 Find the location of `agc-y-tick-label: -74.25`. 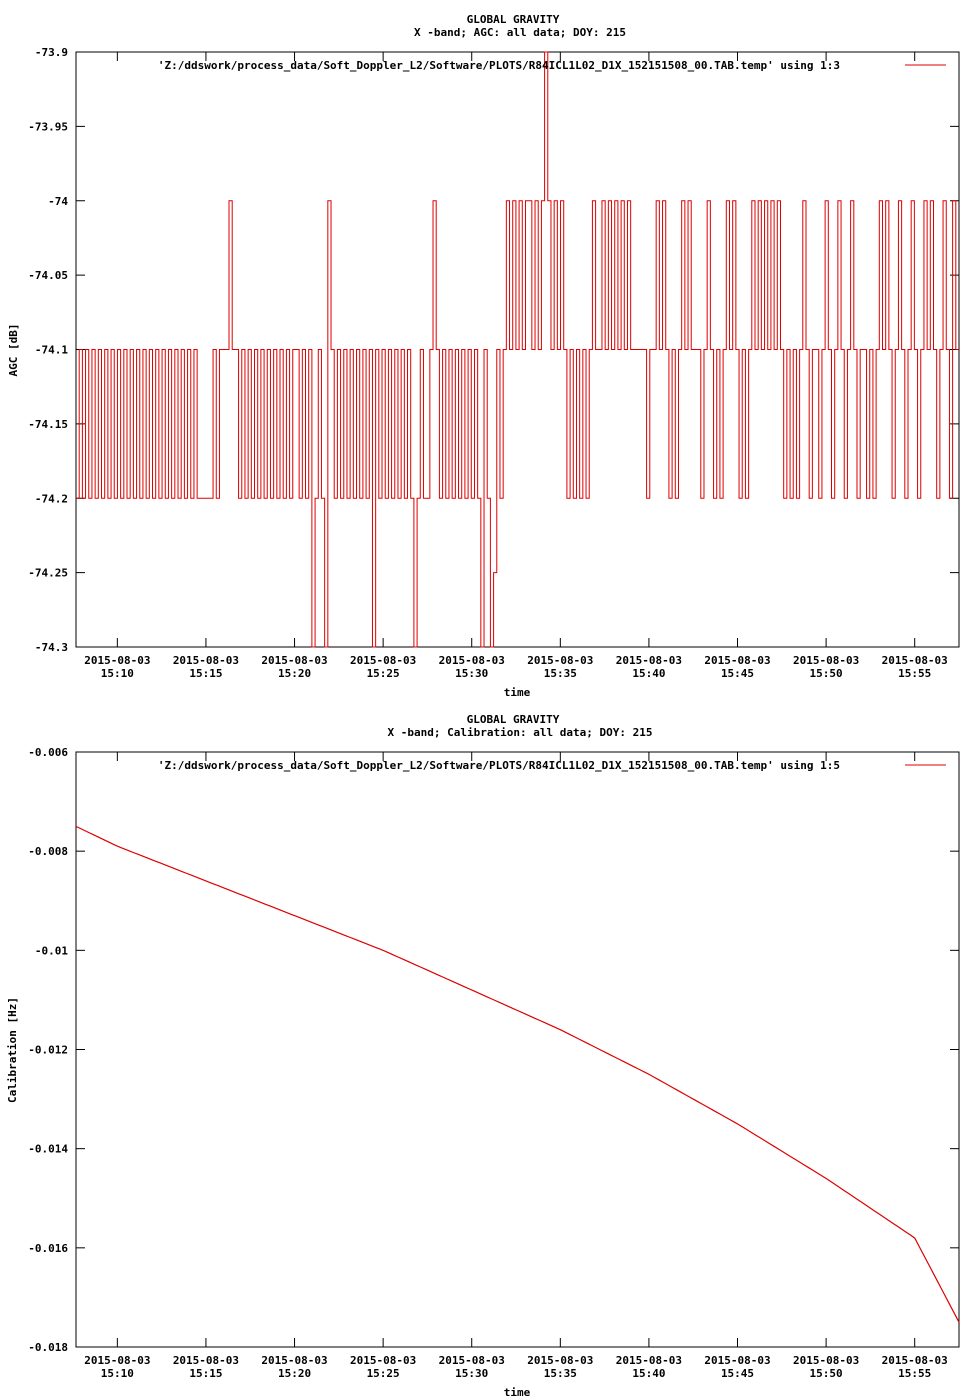

agc-y-tick-label: -74.25 is located at coordinates (48, 573).